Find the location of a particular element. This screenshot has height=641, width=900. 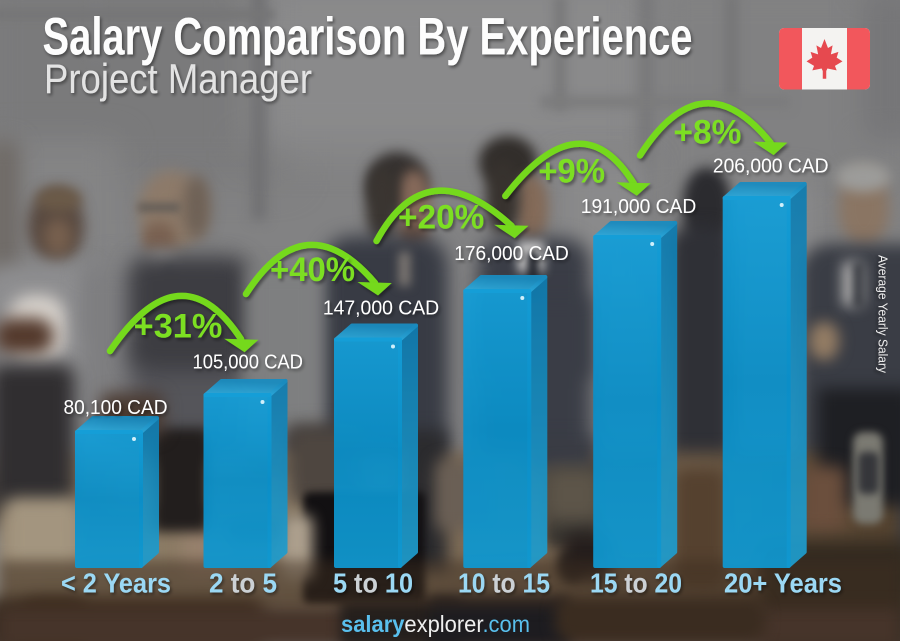

svg-text: +8% is located at coordinates (707, 133).